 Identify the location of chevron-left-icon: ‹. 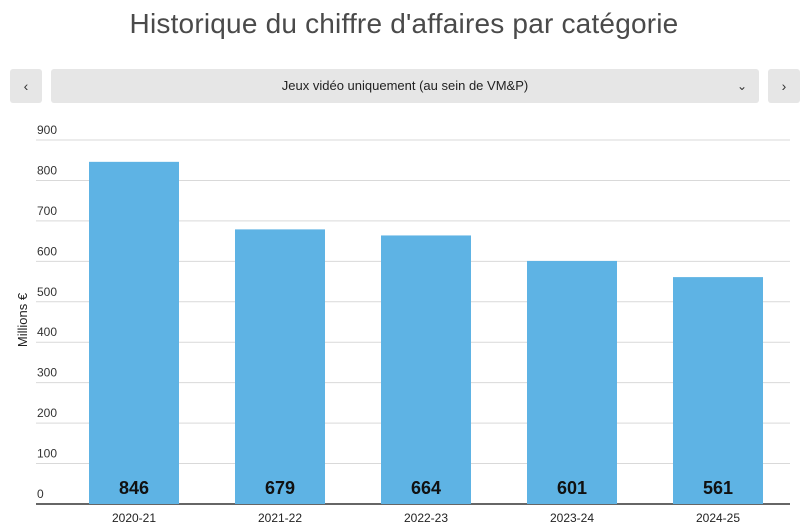
(26, 86).